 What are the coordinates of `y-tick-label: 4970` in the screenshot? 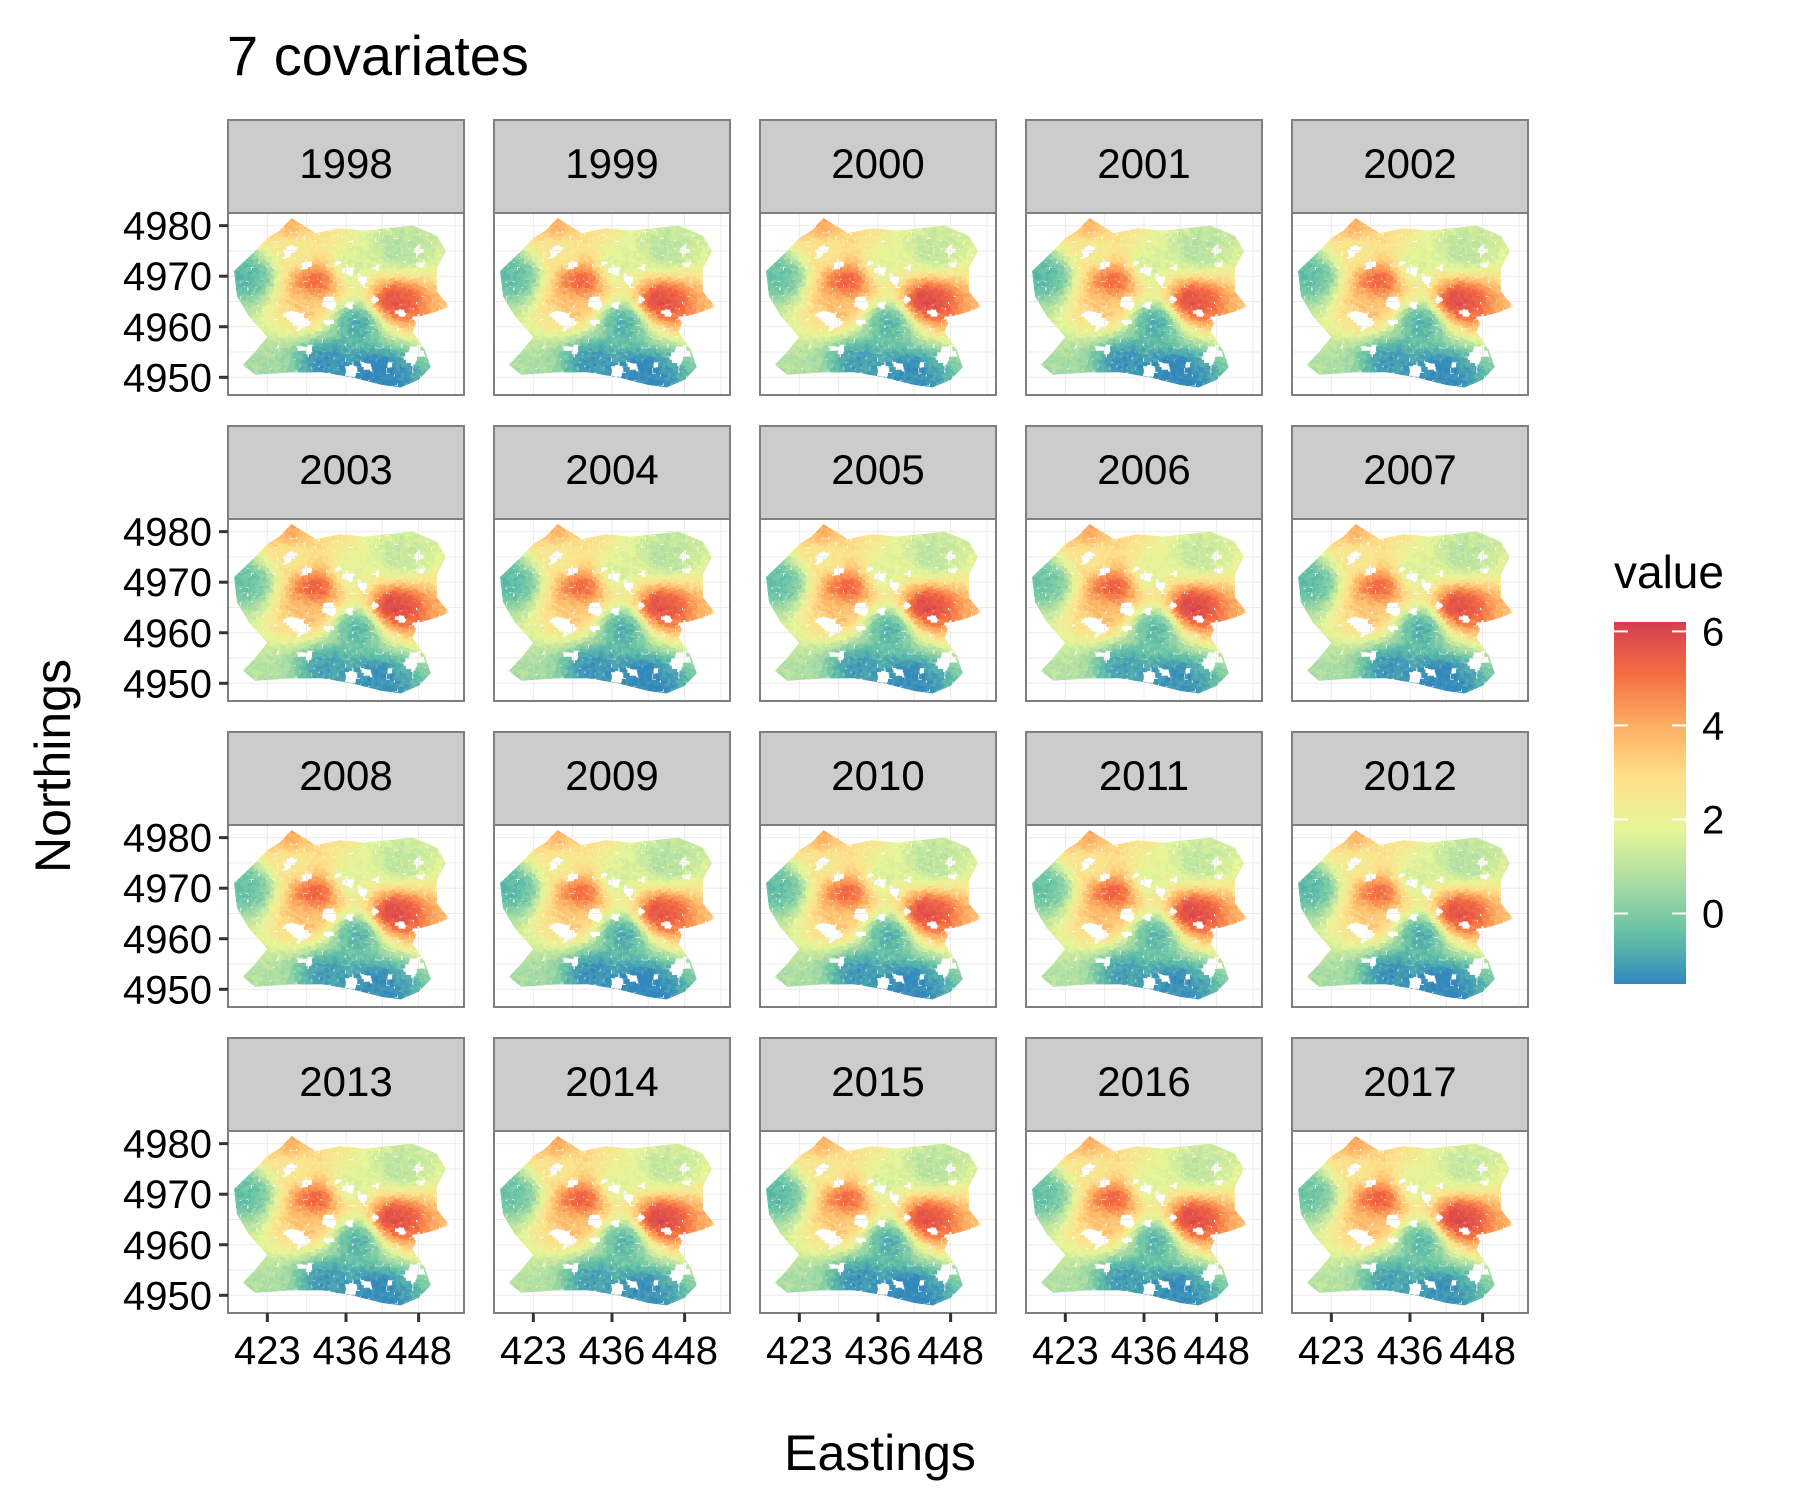 It's located at (167, 277).